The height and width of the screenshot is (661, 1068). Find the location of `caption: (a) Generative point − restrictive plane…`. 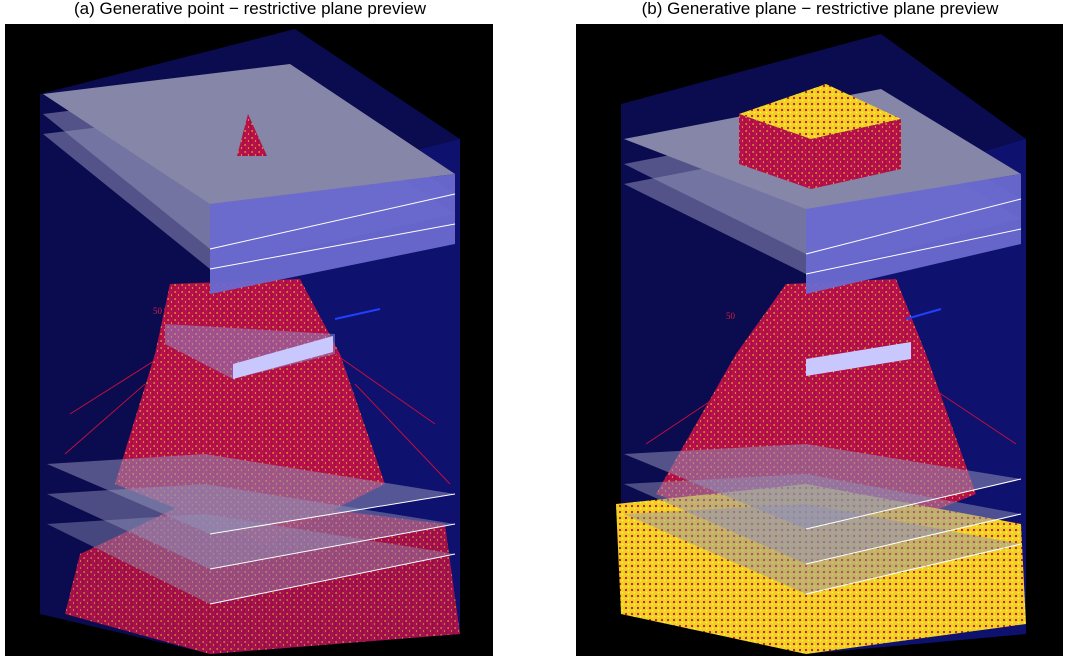

caption: (a) Generative point − restrictive plane… is located at coordinates (250, 9).